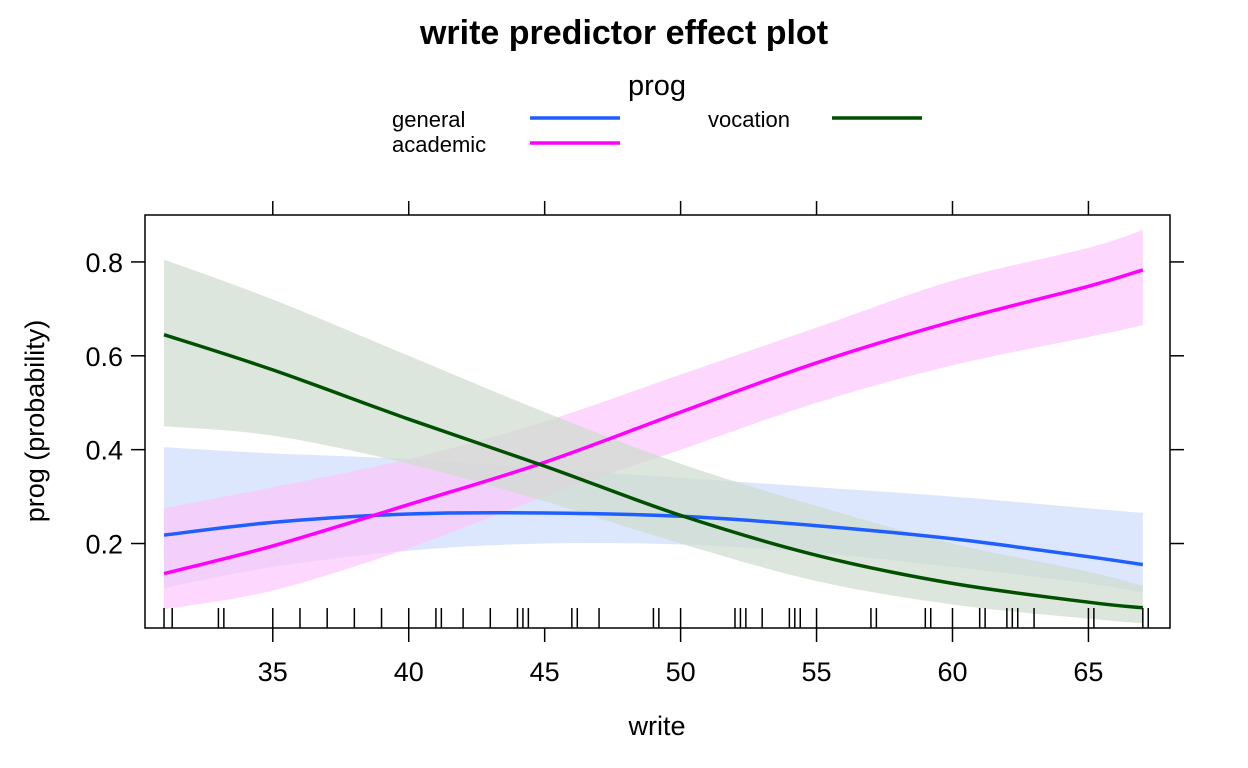 This screenshot has width=1248, height=768. Describe the element at coordinates (623, 33) in the screenshot. I see `chart-title: write predictor effect plot` at that location.